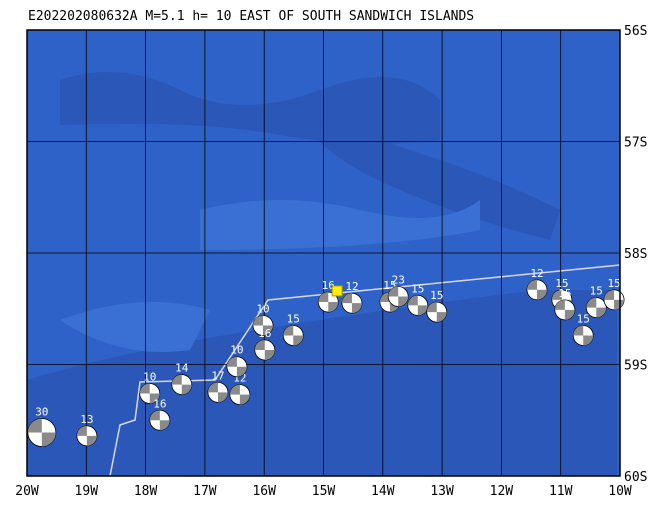 This screenshot has width=662, height=505. I want to click on lon-label: 18W, so click(146, 491).